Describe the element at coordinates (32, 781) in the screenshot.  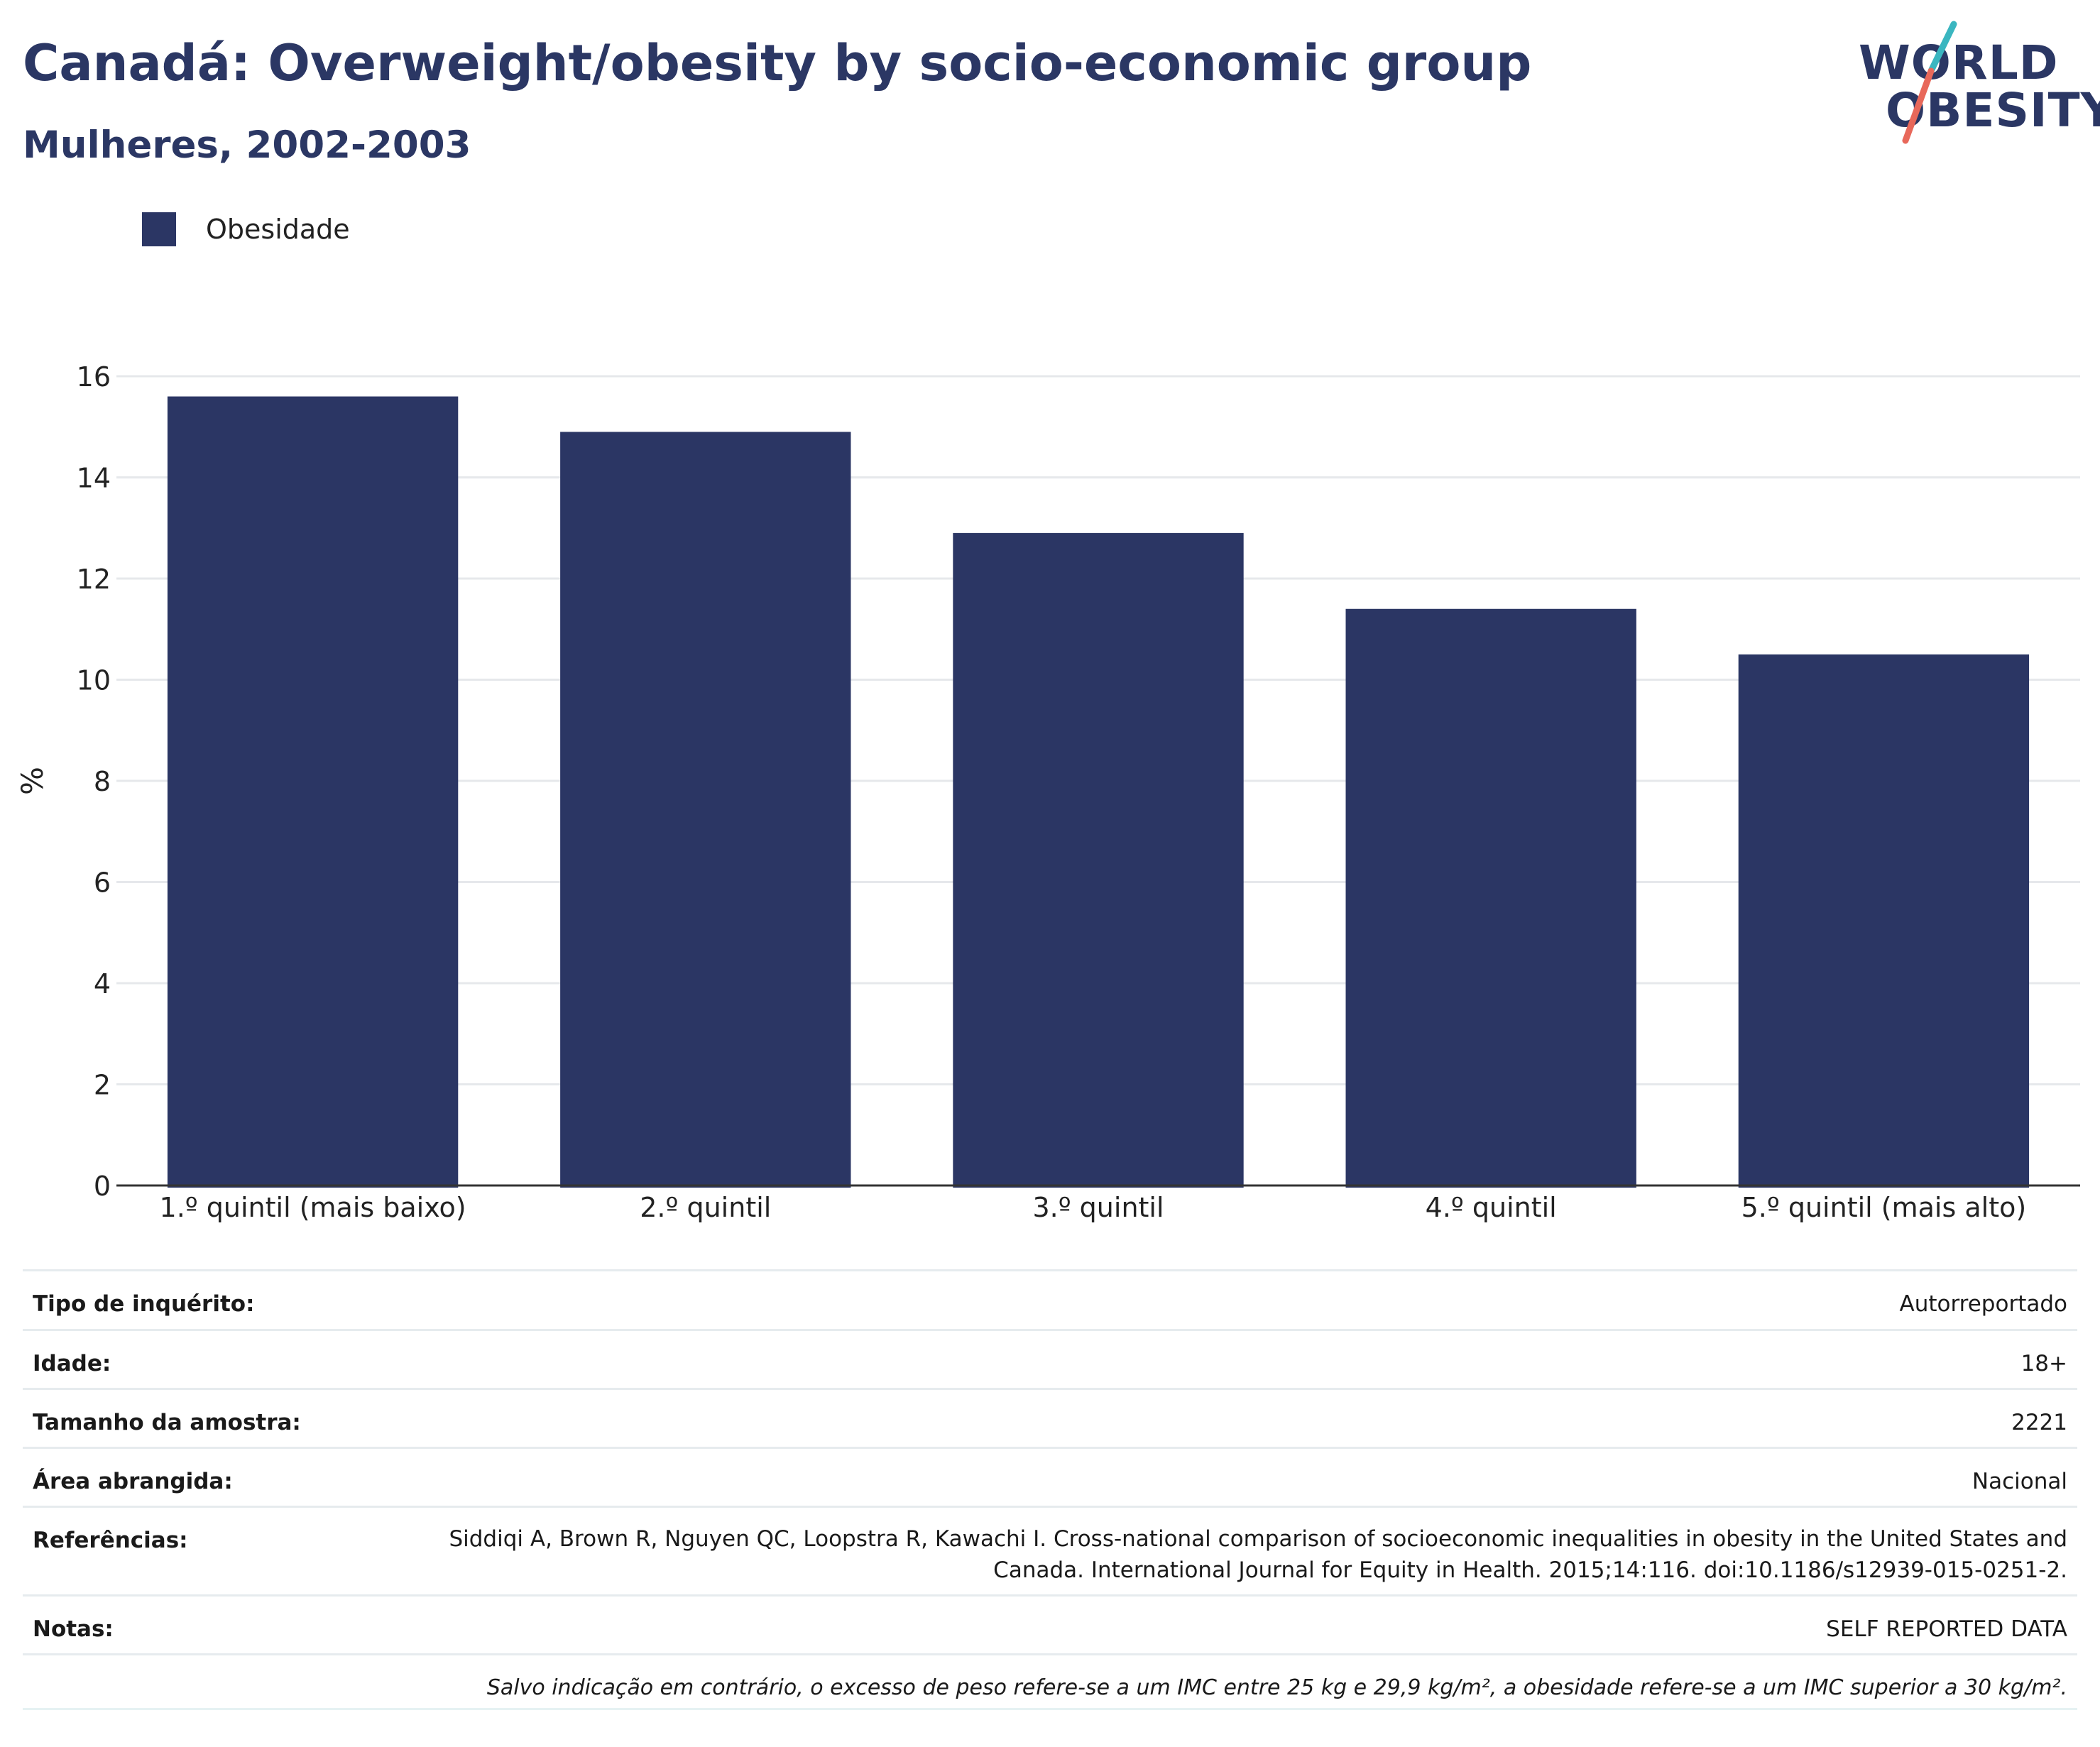
I see `y-axis-label: %` at that location.